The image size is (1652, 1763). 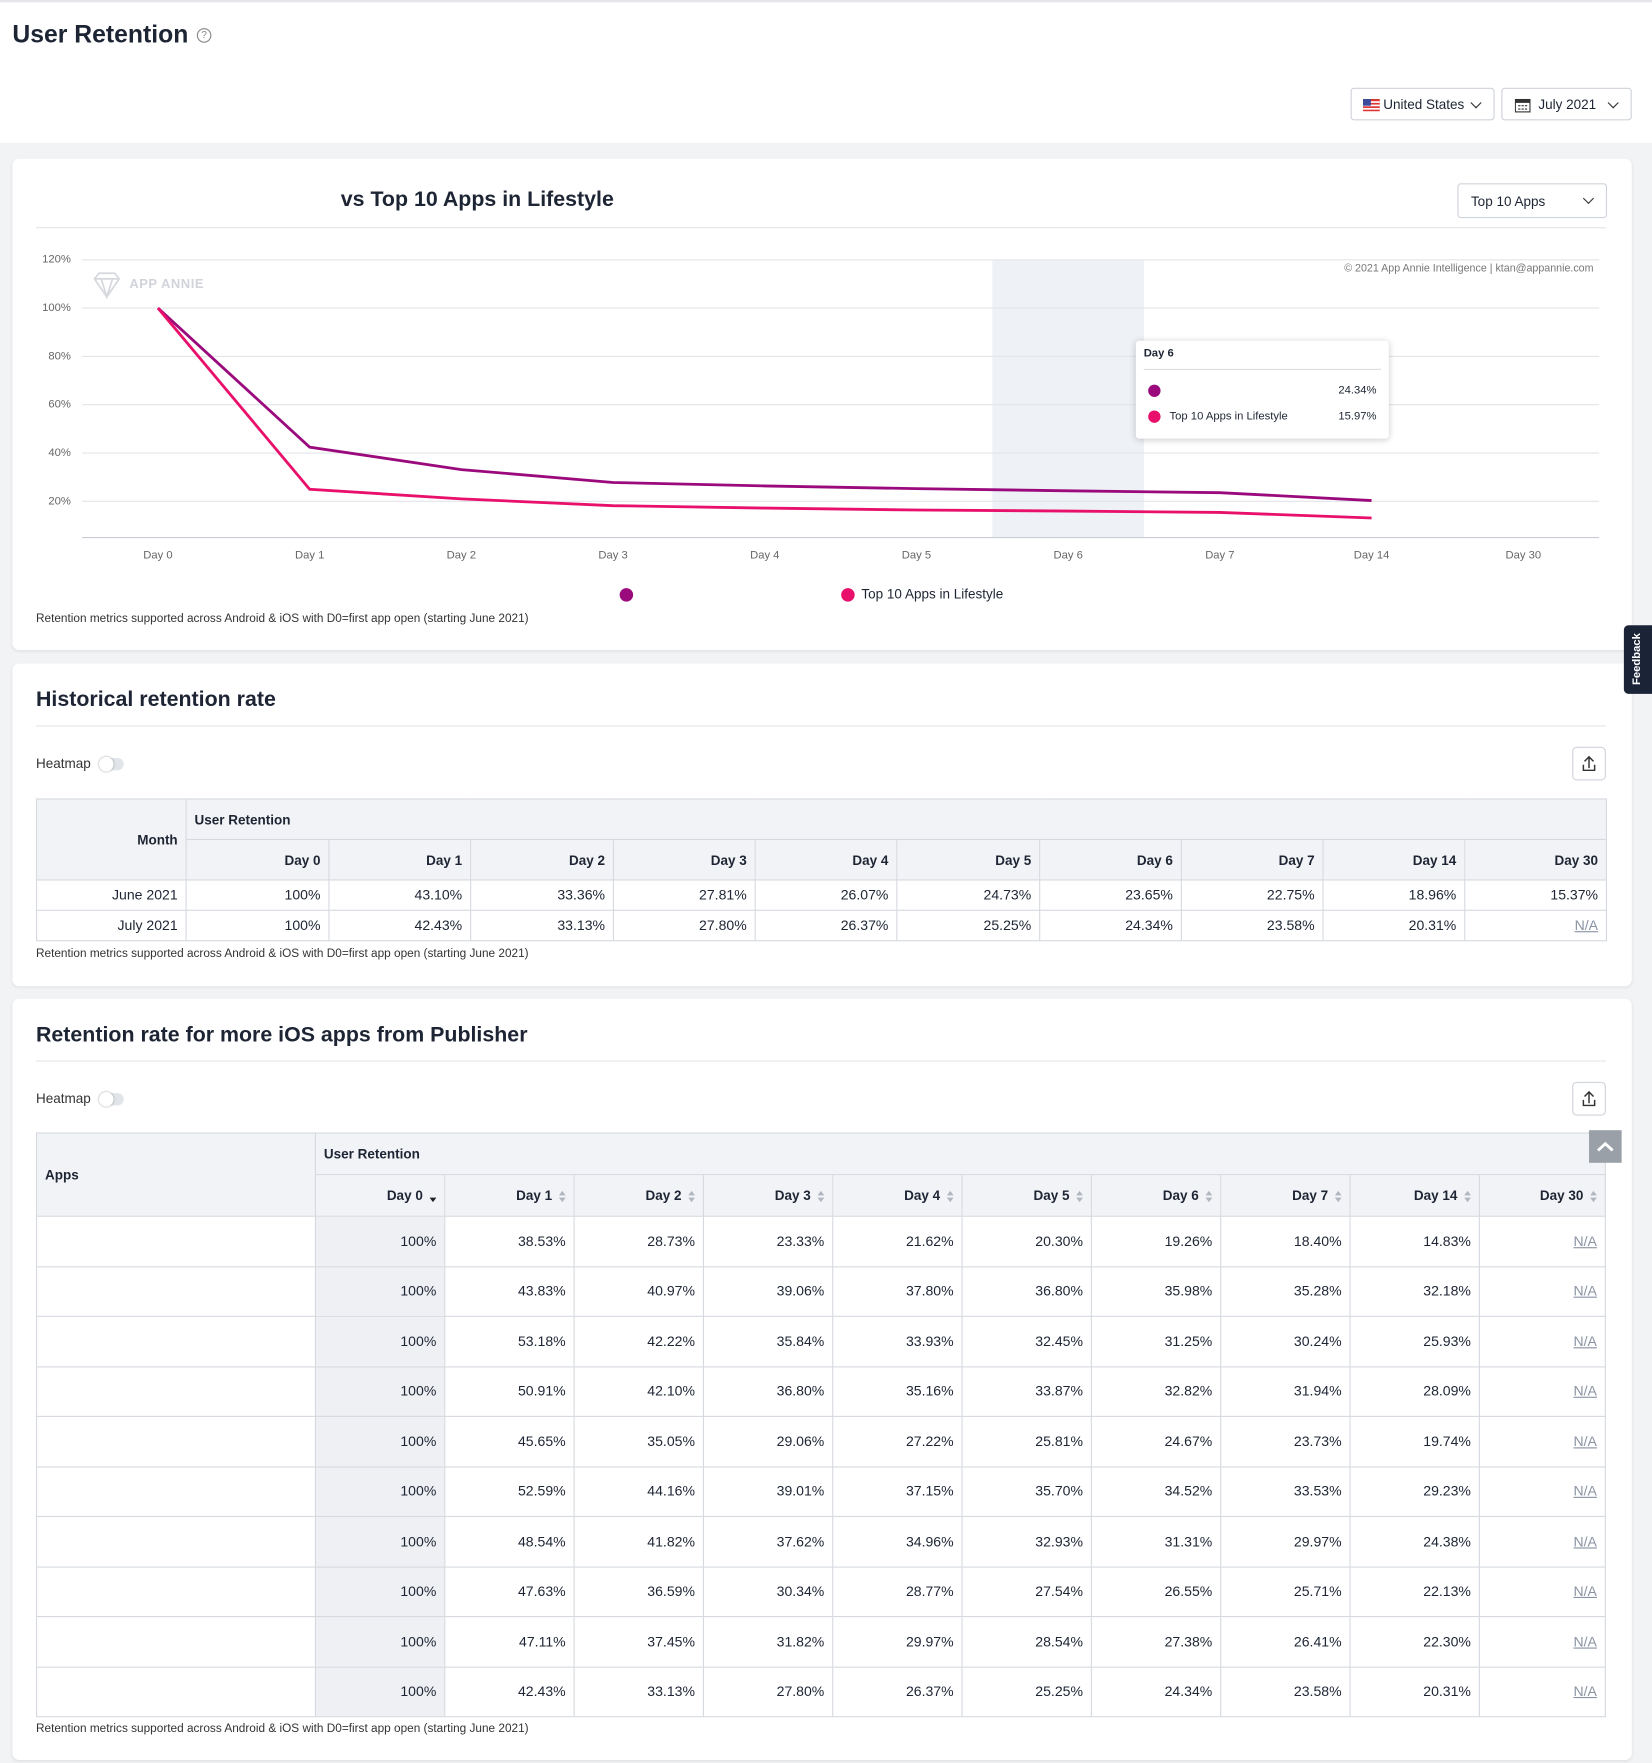 I want to click on table-cell: 43.10%, so click(x=400, y=895).